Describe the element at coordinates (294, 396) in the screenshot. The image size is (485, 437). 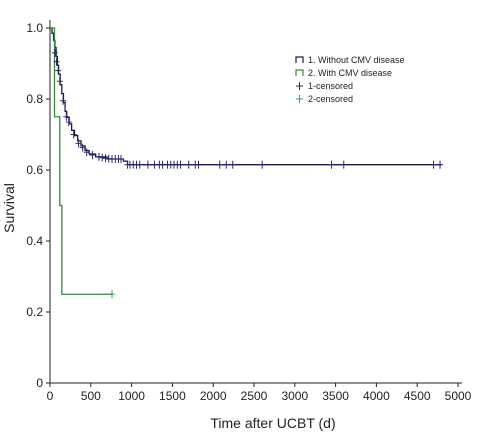
I see `x-tick-label: 3000` at that location.